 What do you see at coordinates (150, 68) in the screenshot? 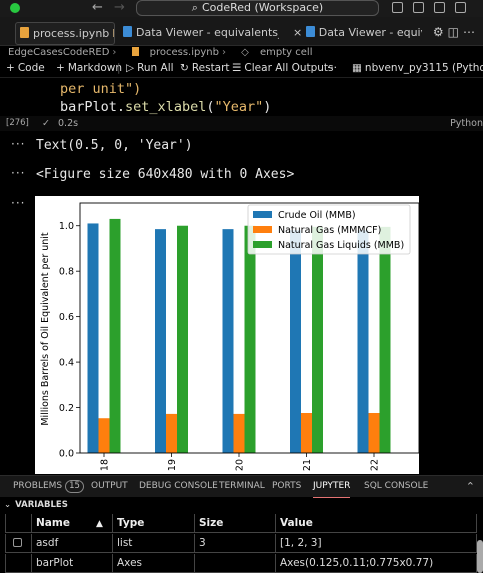
I see `run-all-button: ▷ Run All` at bounding box center [150, 68].